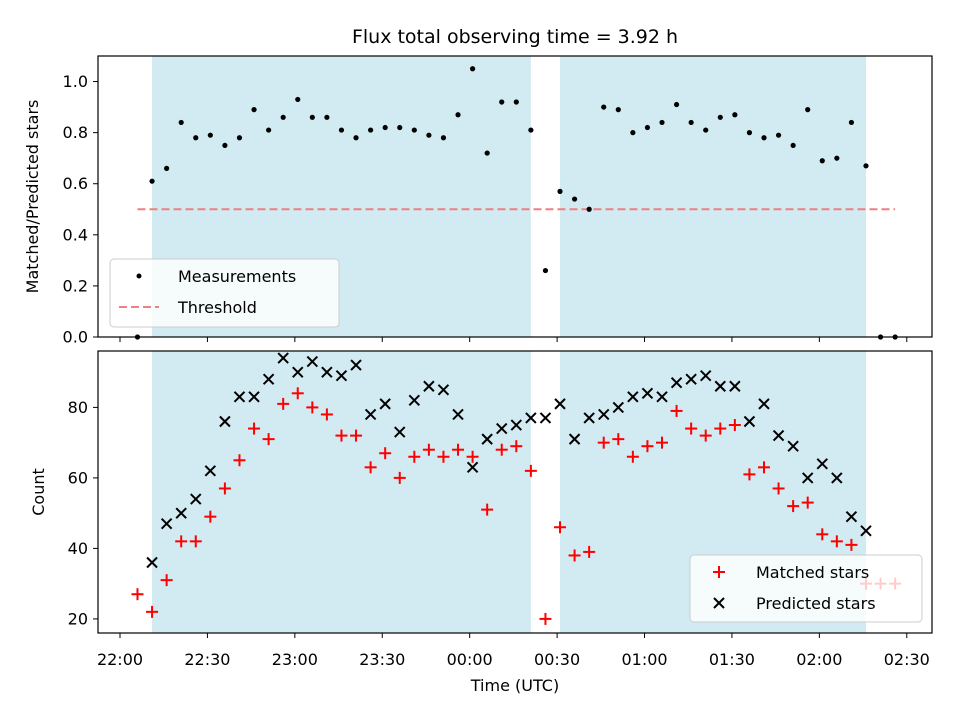  What do you see at coordinates (382, 659) in the screenshot?
I see `x-tick-label: 23:30` at bounding box center [382, 659].